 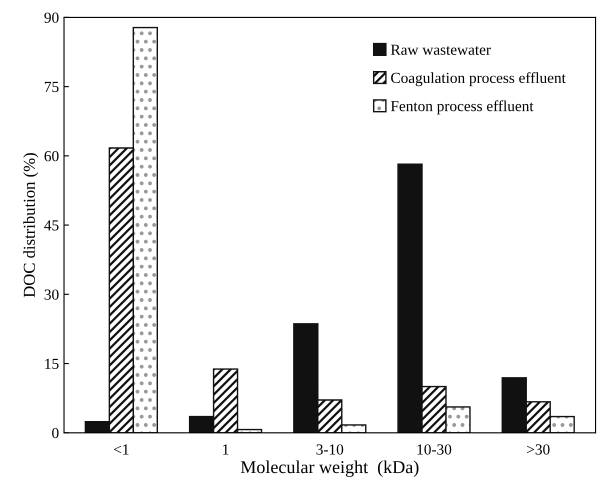 I want to click on x-tick-label: 1, so click(x=225, y=449).